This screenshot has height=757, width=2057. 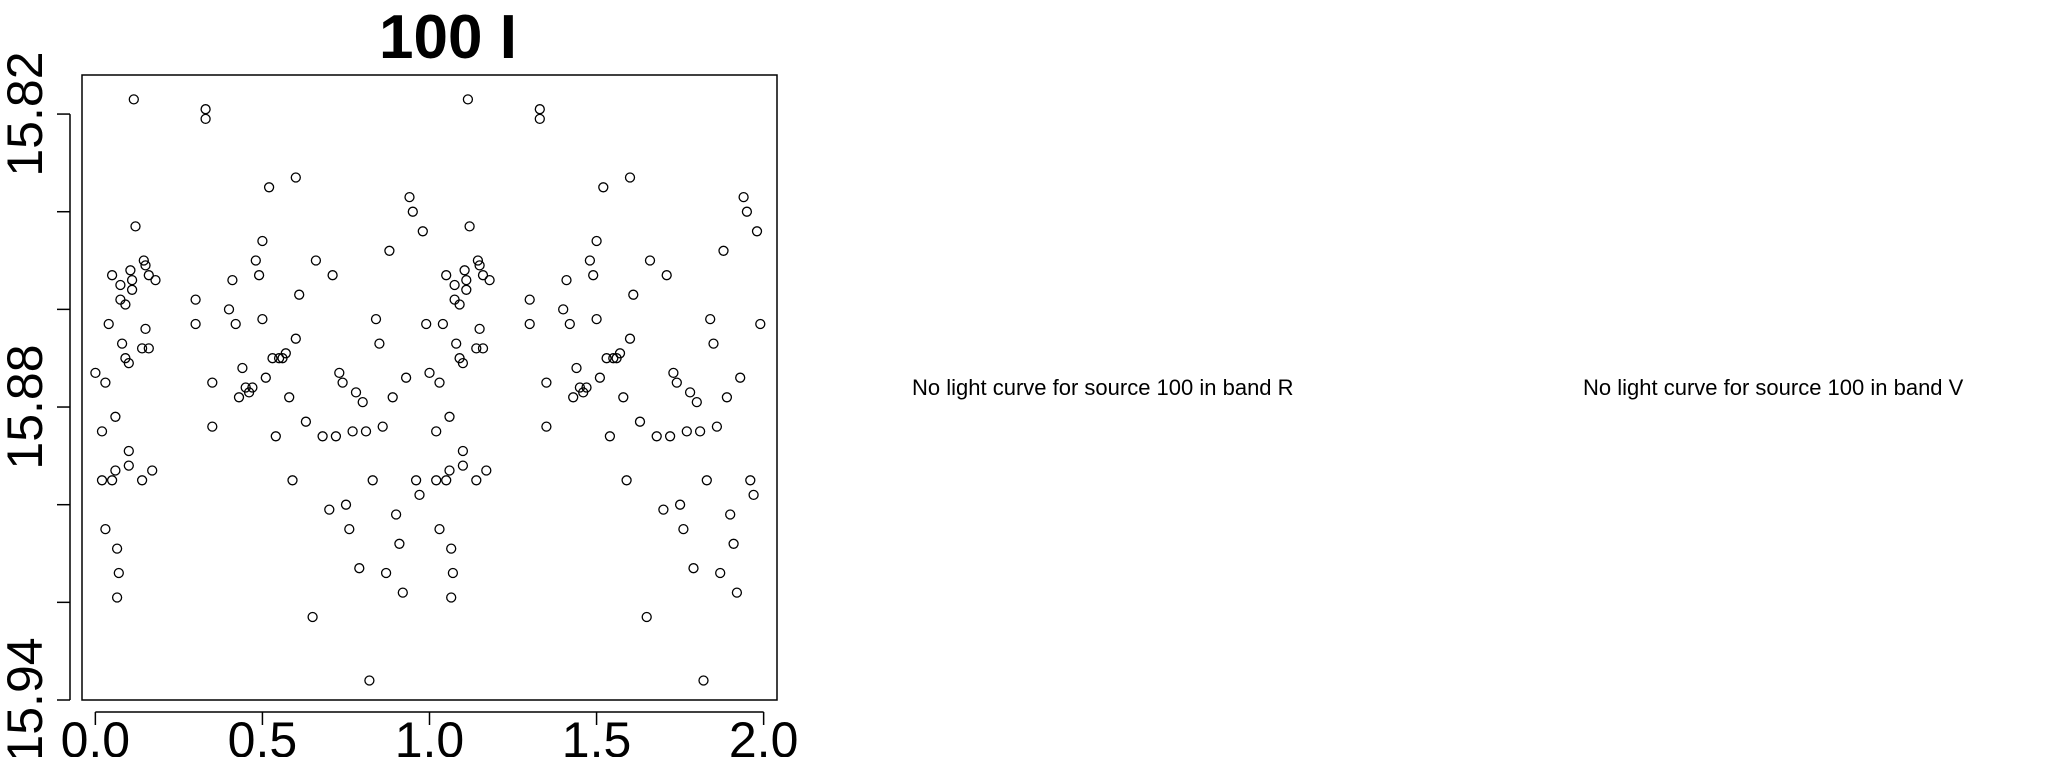 I want to click on x-tick-label: 1.0, so click(x=430, y=734).